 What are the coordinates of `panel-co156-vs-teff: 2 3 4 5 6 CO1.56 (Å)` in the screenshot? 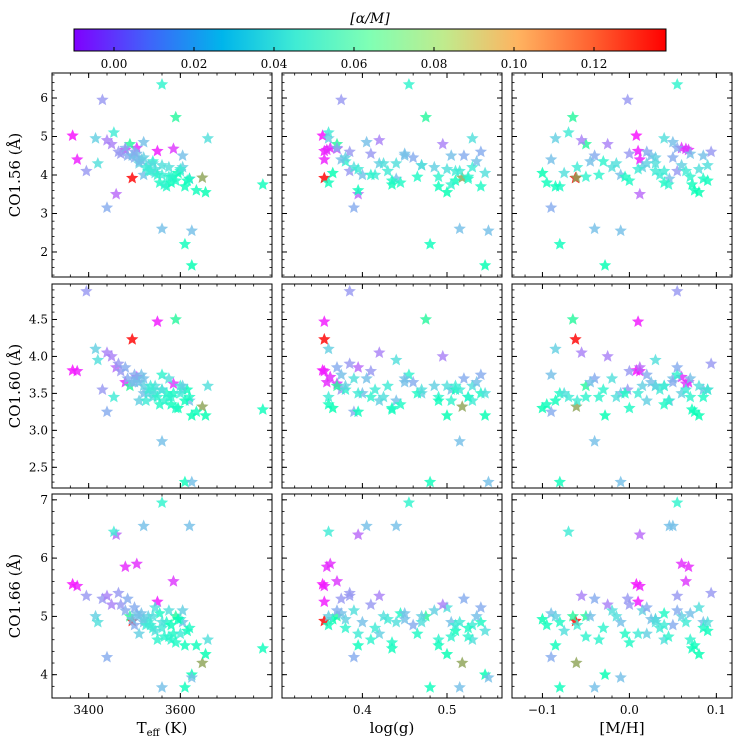 It's located at (139, 175).